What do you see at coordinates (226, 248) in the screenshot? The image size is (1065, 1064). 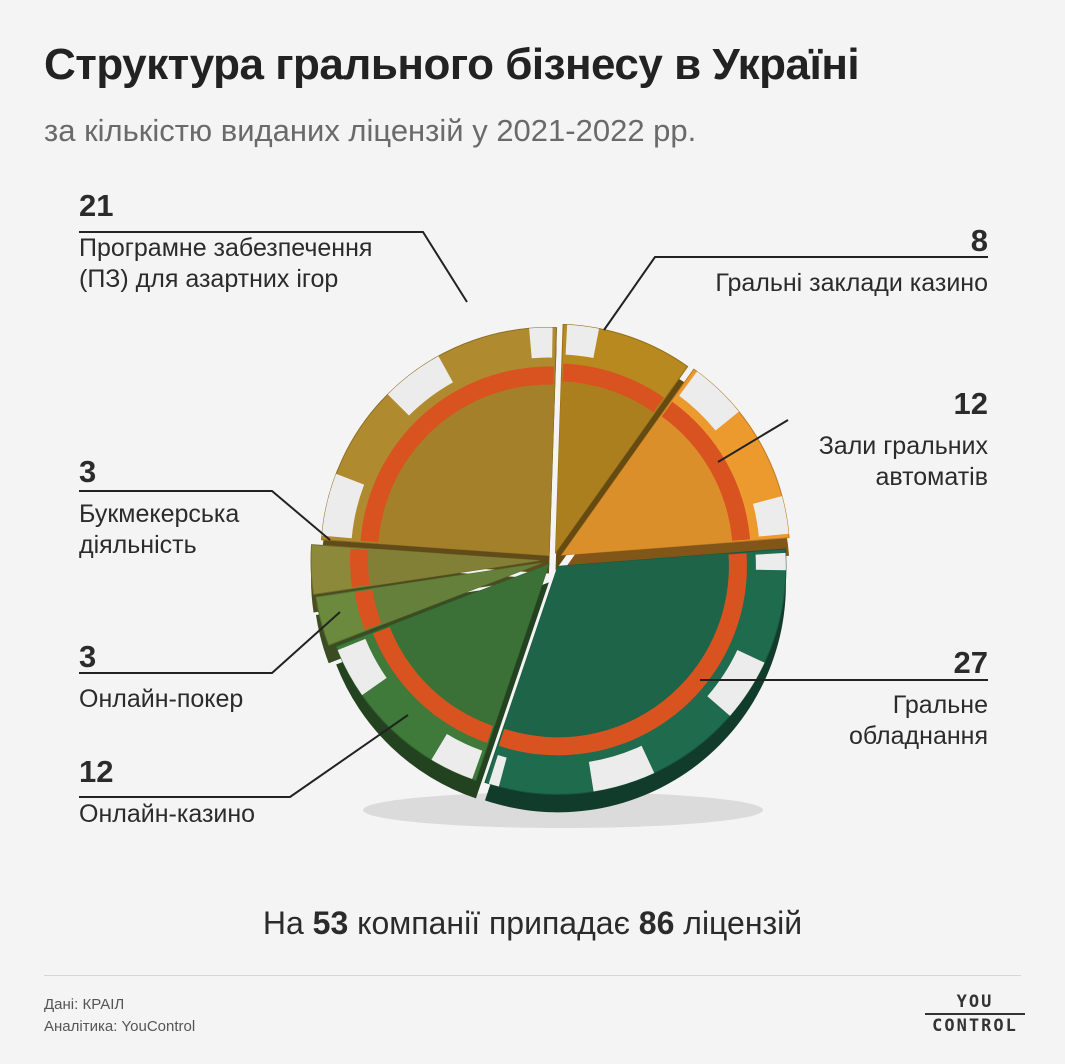 I see `label-software-text1: Програмне забезпечення` at bounding box center [226, 248].